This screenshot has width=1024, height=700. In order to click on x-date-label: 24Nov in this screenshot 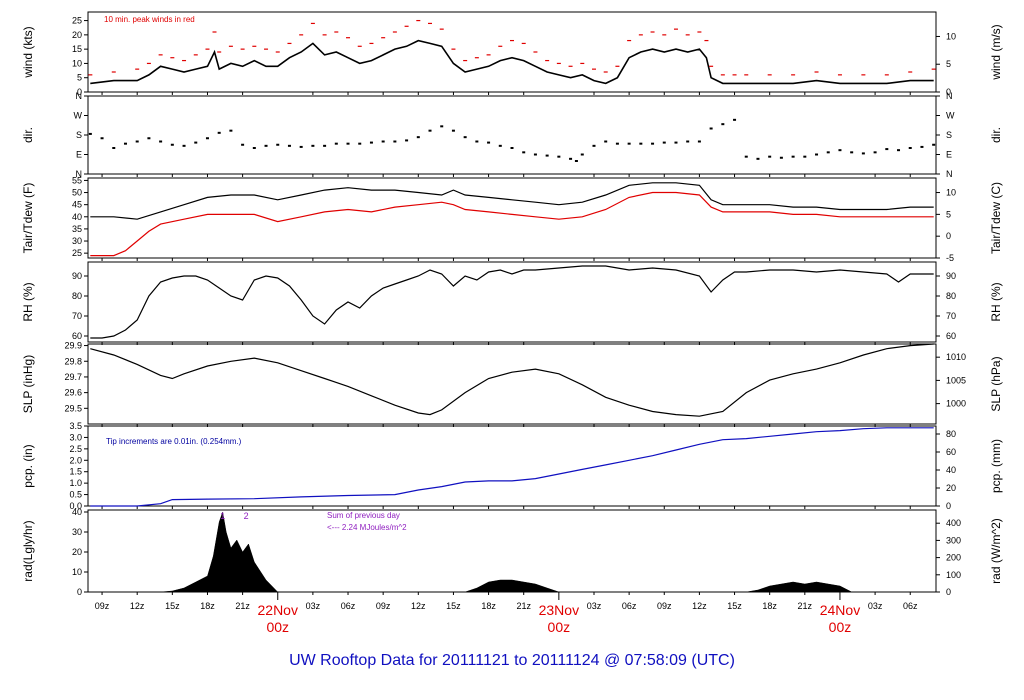, I will do `click(840, 610)`.